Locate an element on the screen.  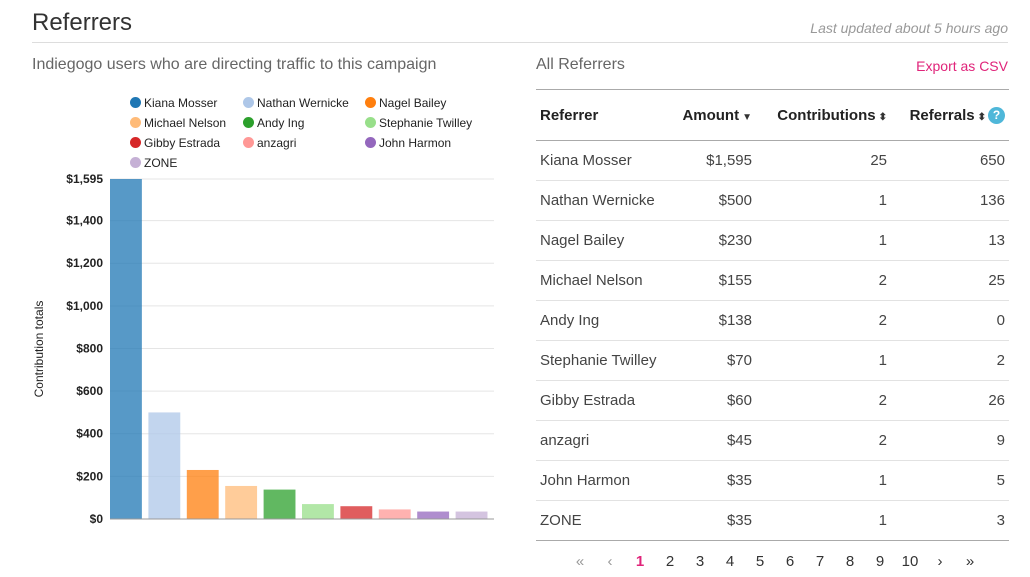
legend-label: anzagri is located at coordinates (277, 143).